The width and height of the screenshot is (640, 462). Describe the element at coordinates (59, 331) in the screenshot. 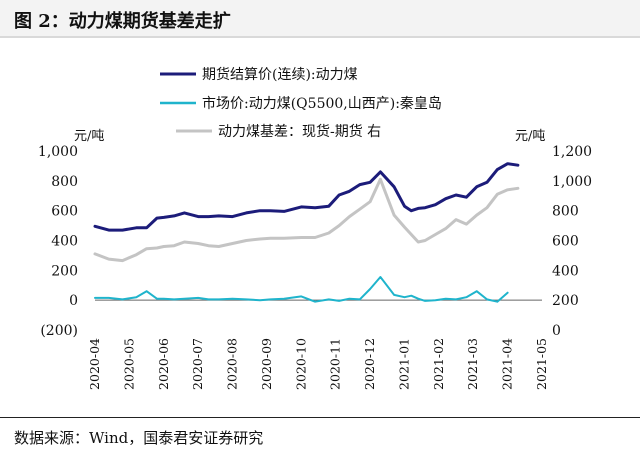

I see `left-tick-label: (200)` at that location.